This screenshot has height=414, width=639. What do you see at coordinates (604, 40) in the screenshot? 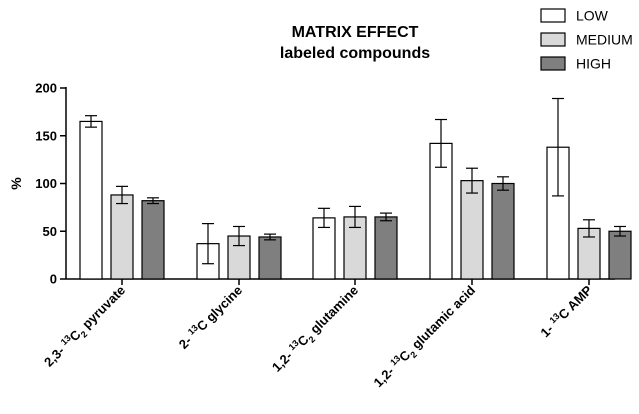
I see `legend-label: MEDIUM` at bounding box center [604, 40].